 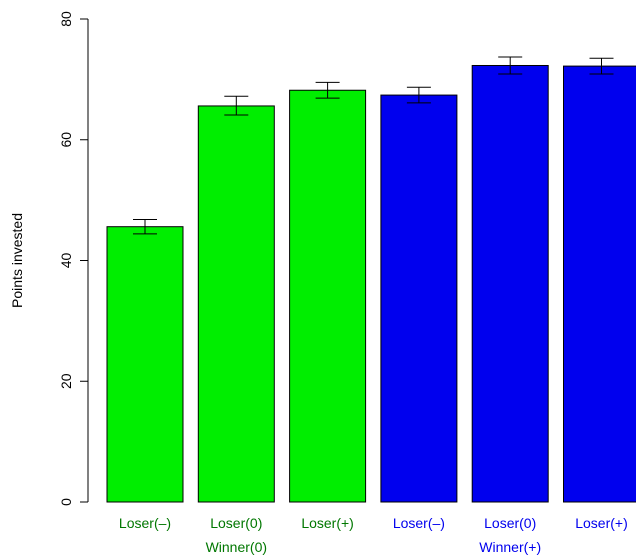 I want to click on group-label: Winner(+), so click(x=510, y=547).